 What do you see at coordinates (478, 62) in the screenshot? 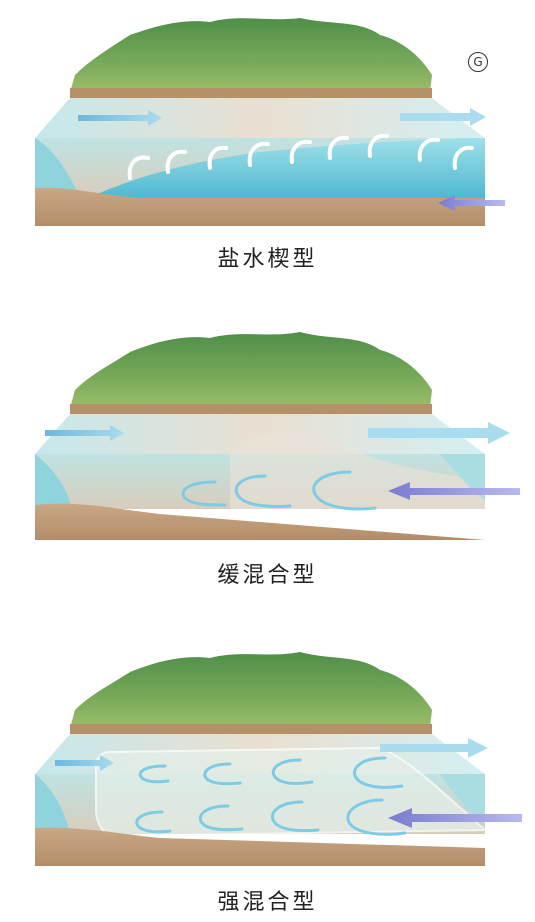
I see `corner-circle-mark: G` at bounding box center [478, 62].